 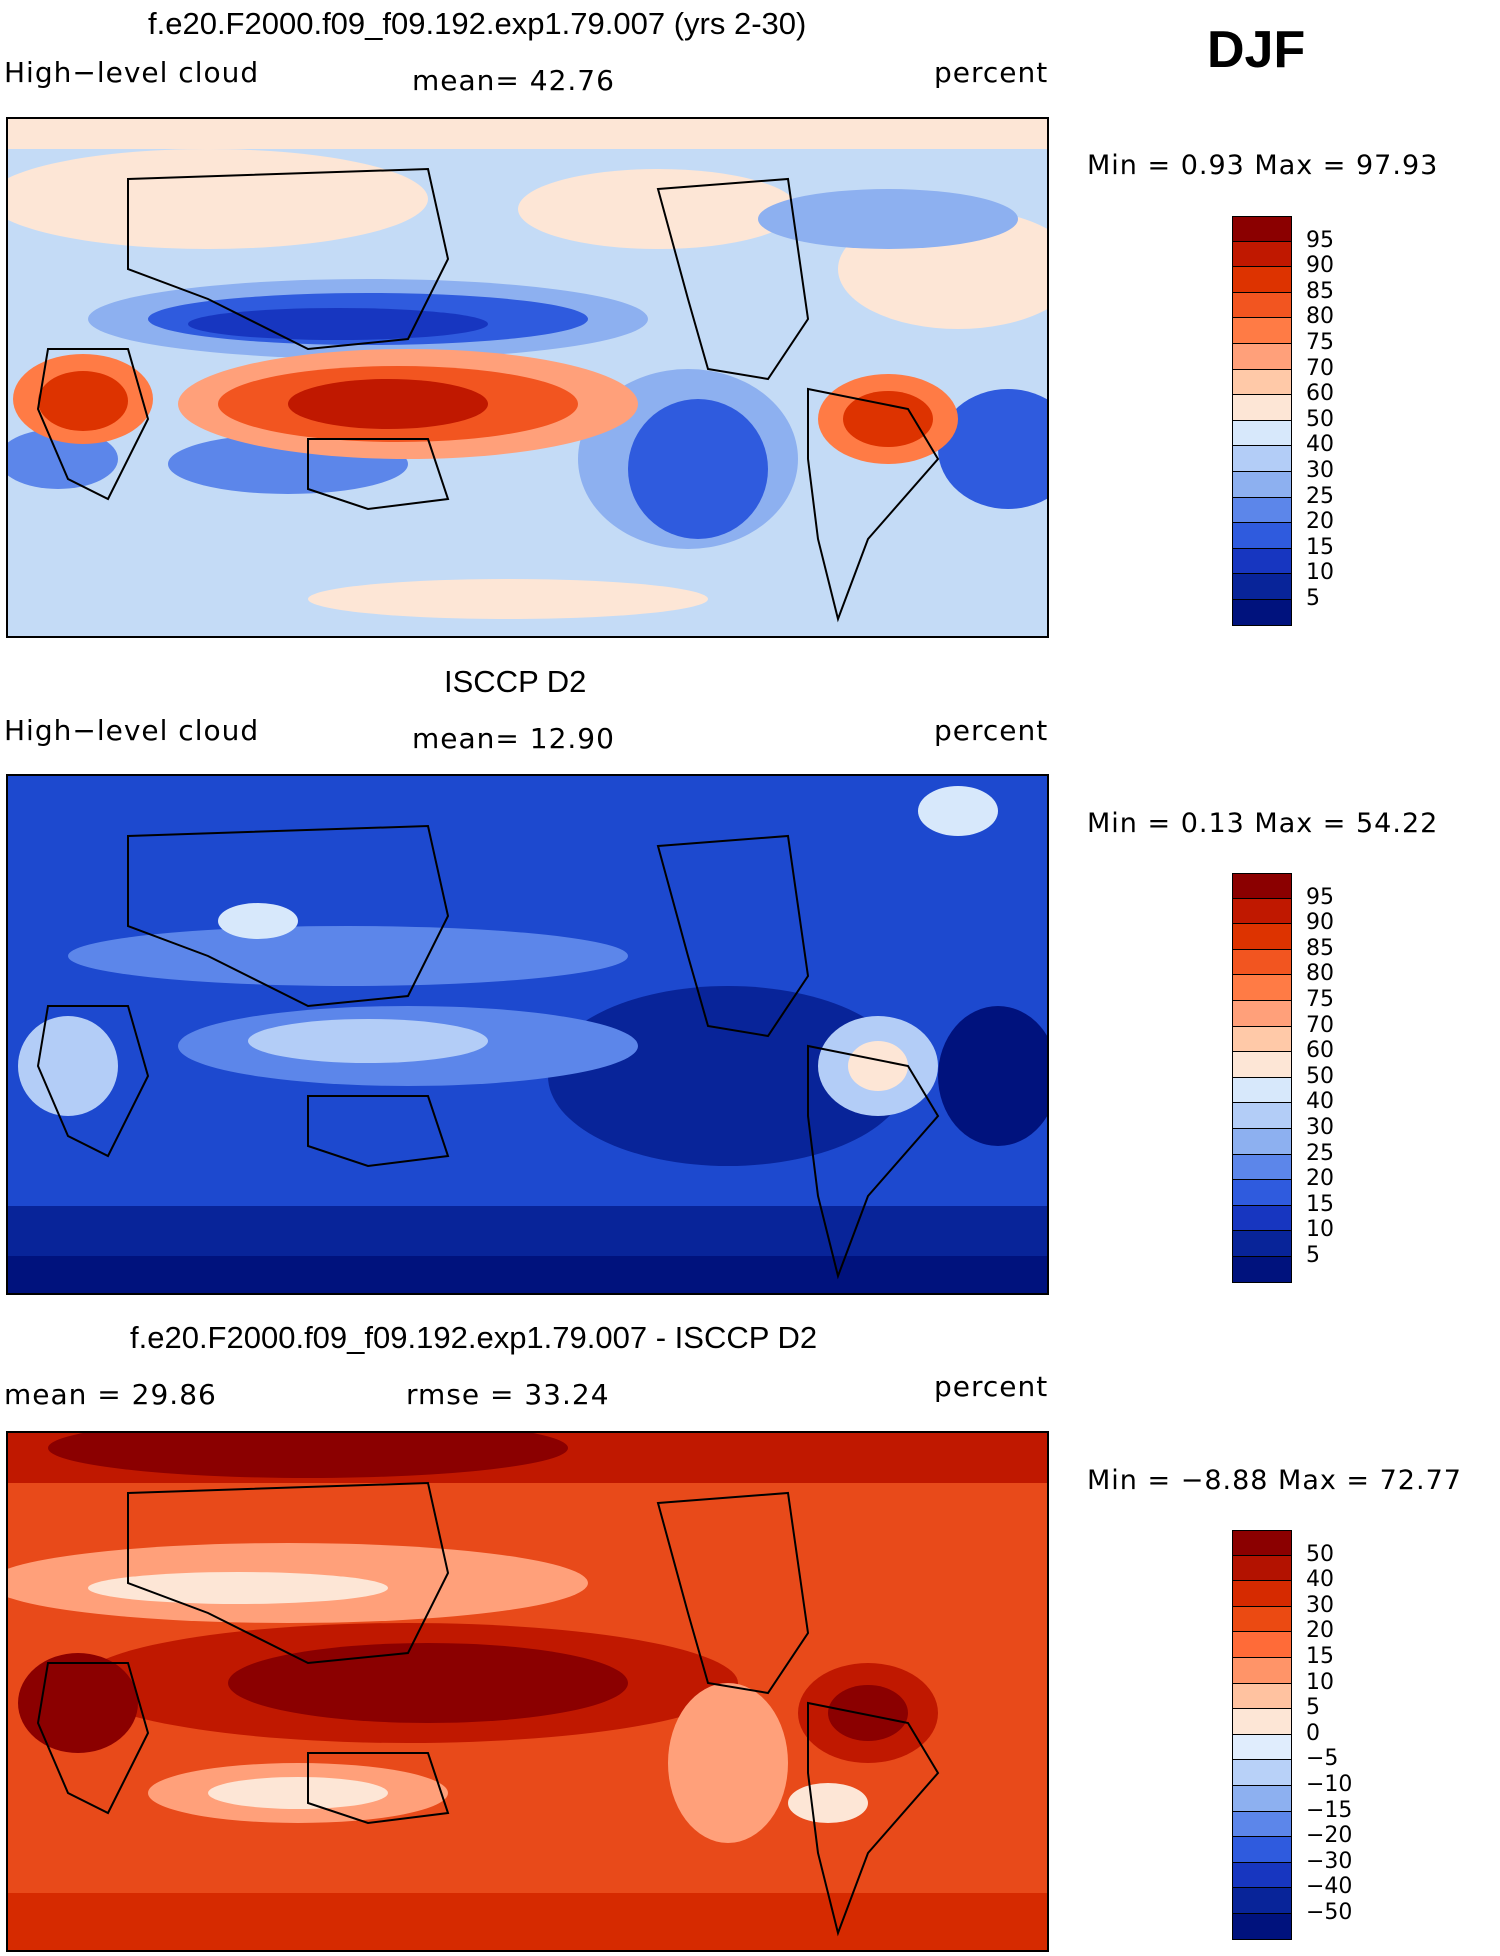 I want to click on colorbar-obs: 95 90 85 80 75 70 60 50 40 30 25 20 15 10 5, so click(x=1302, y=1081).